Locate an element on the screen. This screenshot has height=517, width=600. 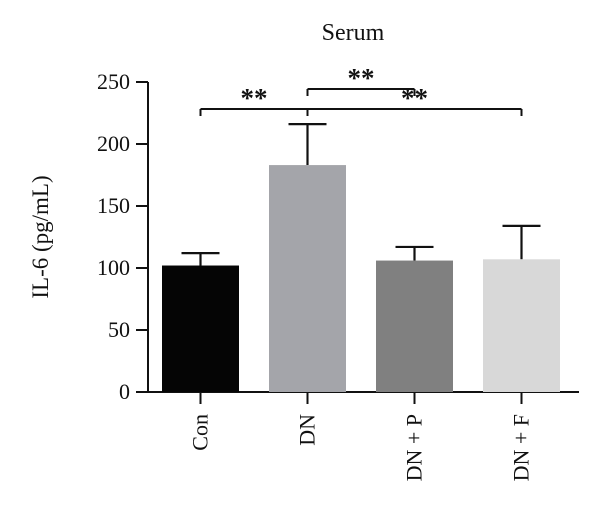
bar-con is located at coordinates (200, 328).